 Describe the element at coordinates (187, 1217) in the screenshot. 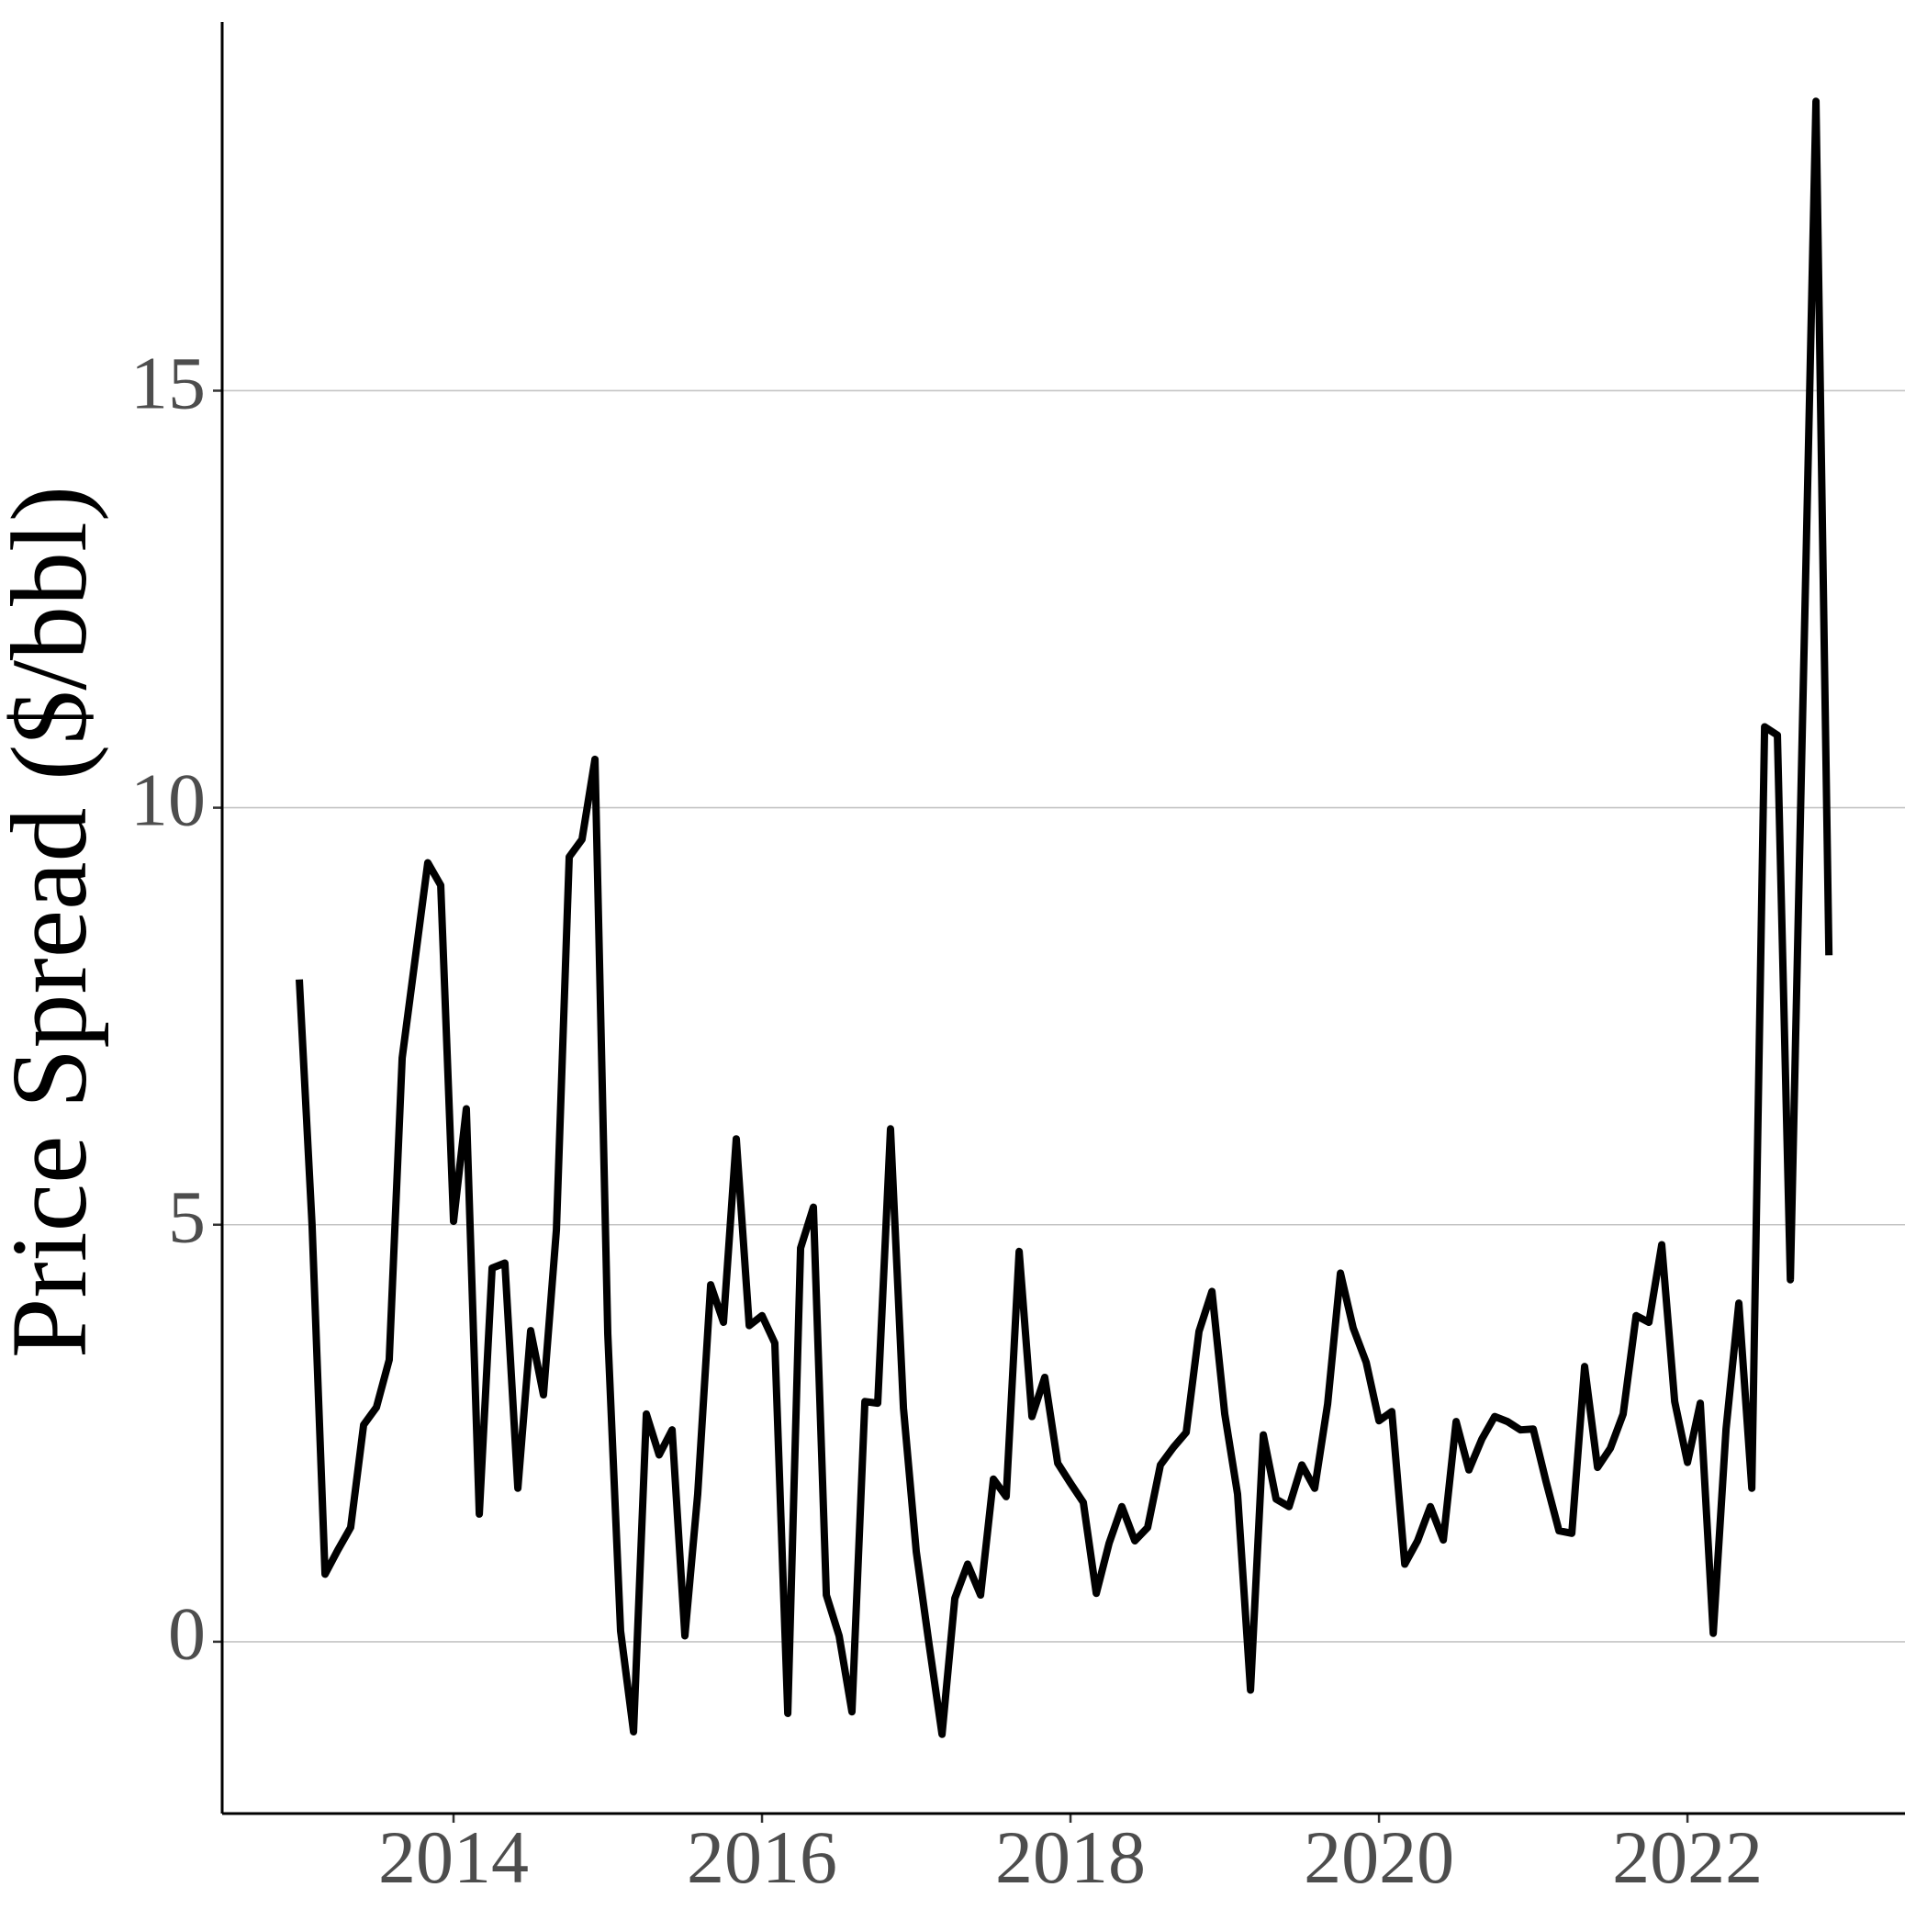

I see `y-tick-label: 5` at that location.